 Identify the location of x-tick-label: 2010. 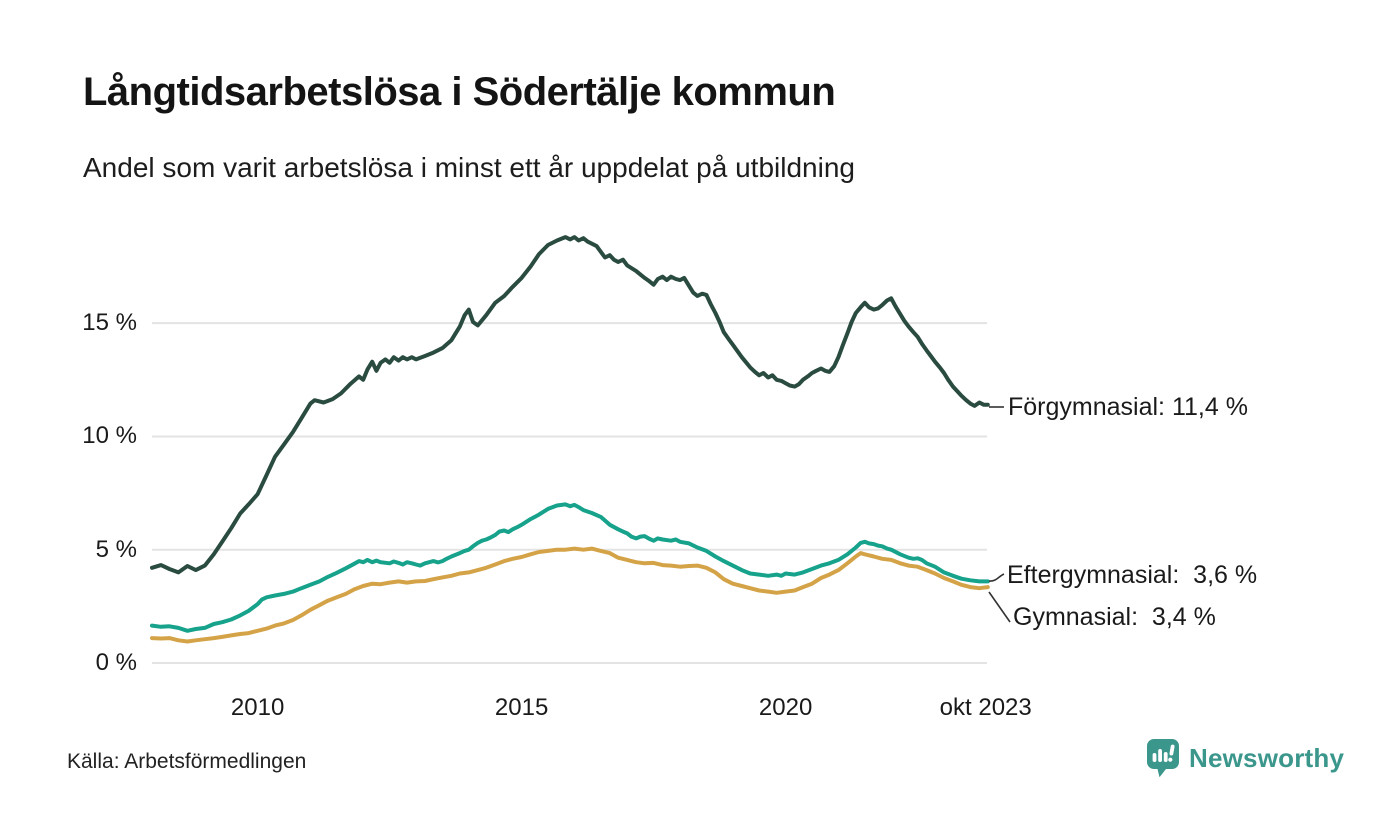
(257, 707).